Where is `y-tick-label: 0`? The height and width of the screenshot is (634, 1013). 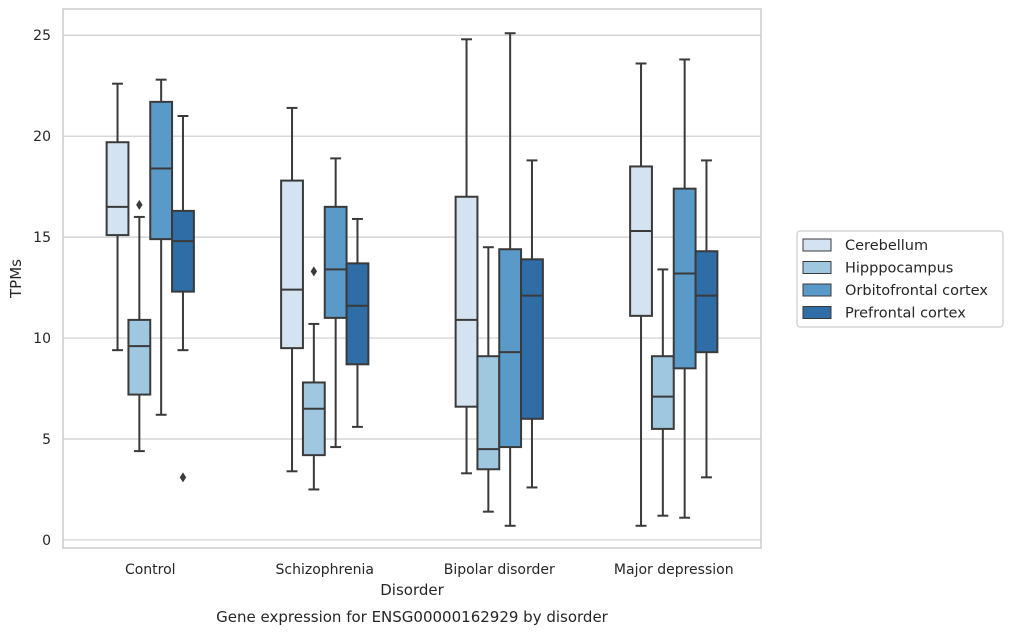 y-tick-label: 0 is located at coordinates (46, 541).